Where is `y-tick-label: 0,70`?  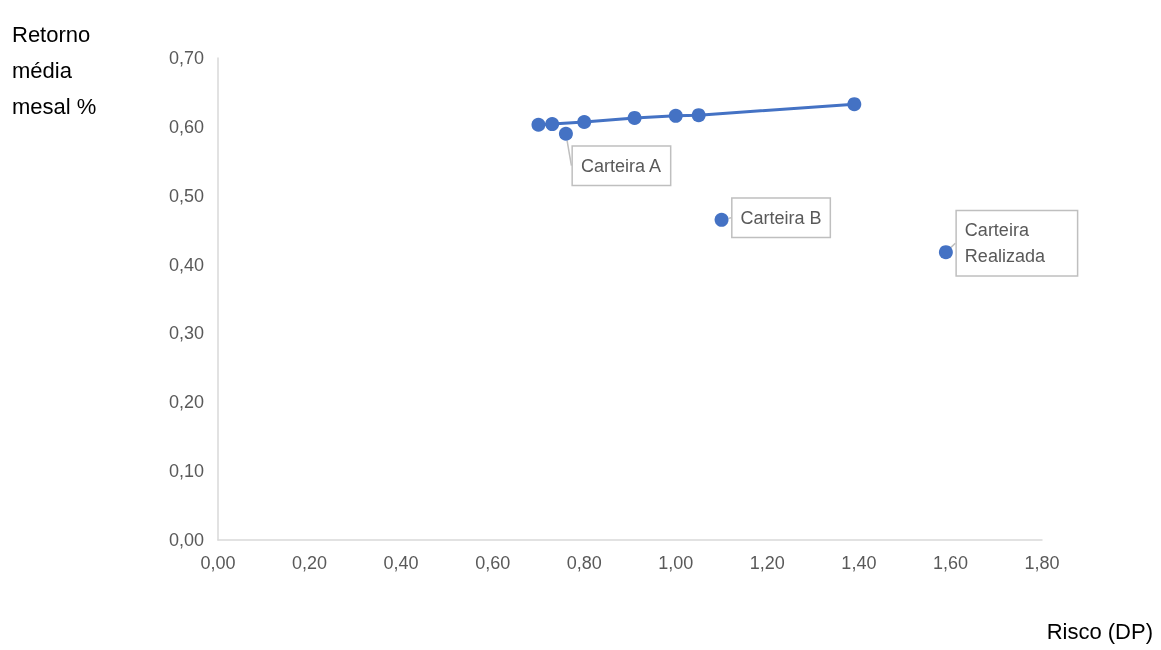 y-tick-label: 0,70 is located at coordinates (186, 58).